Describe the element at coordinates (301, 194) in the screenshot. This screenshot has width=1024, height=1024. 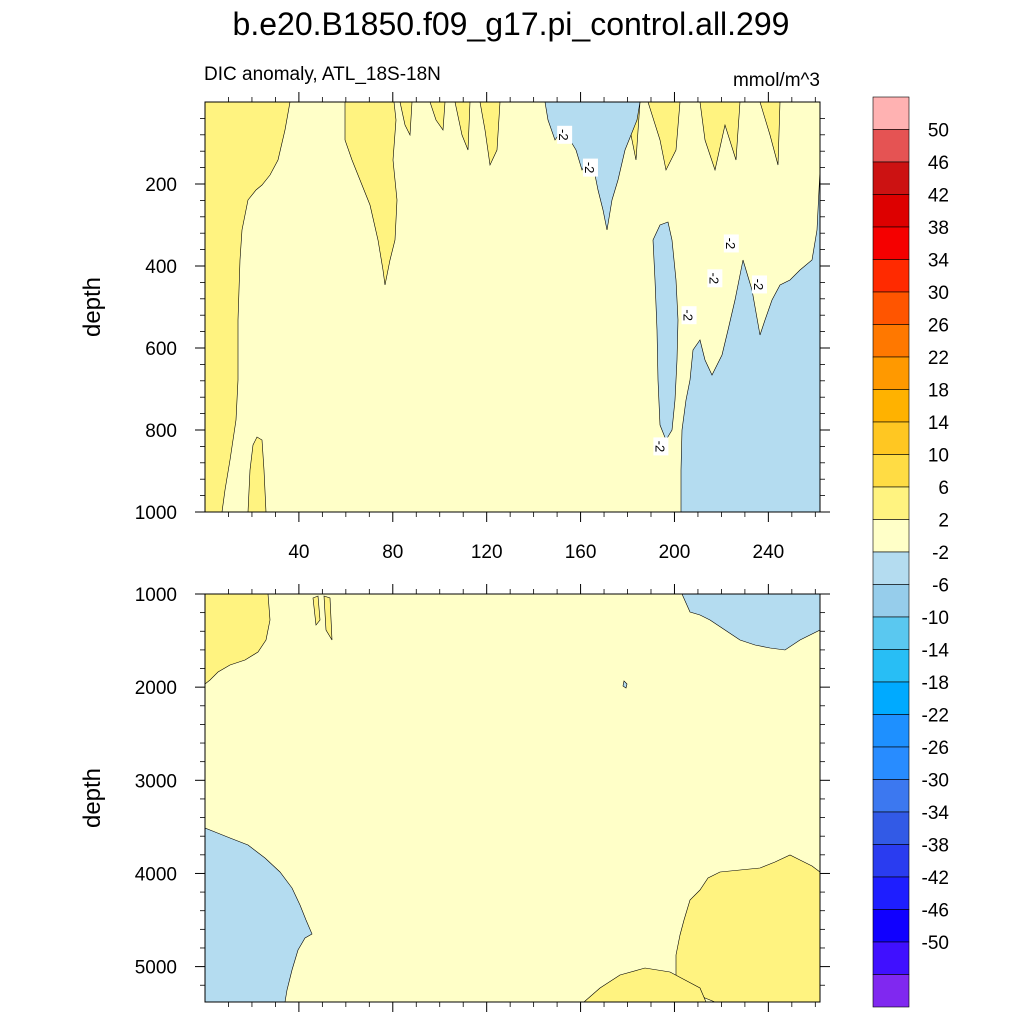
I see `upper-positive-region-west` at that location.